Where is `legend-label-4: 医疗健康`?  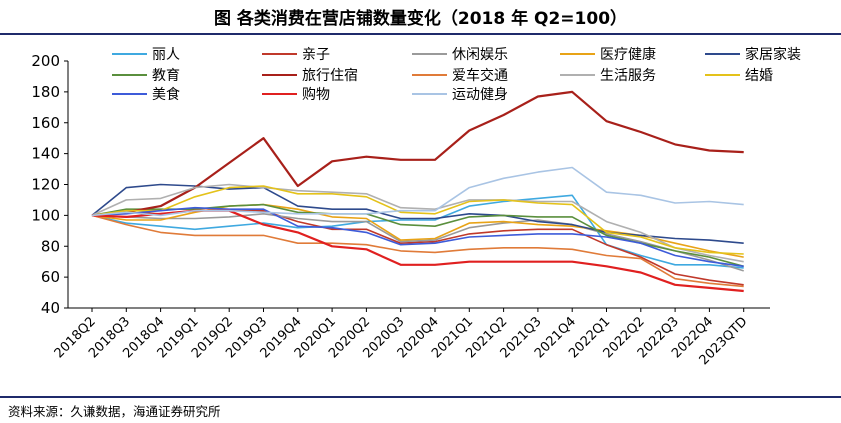 legend-label-4: 医疗健康 is located at coordinates (628, 54).